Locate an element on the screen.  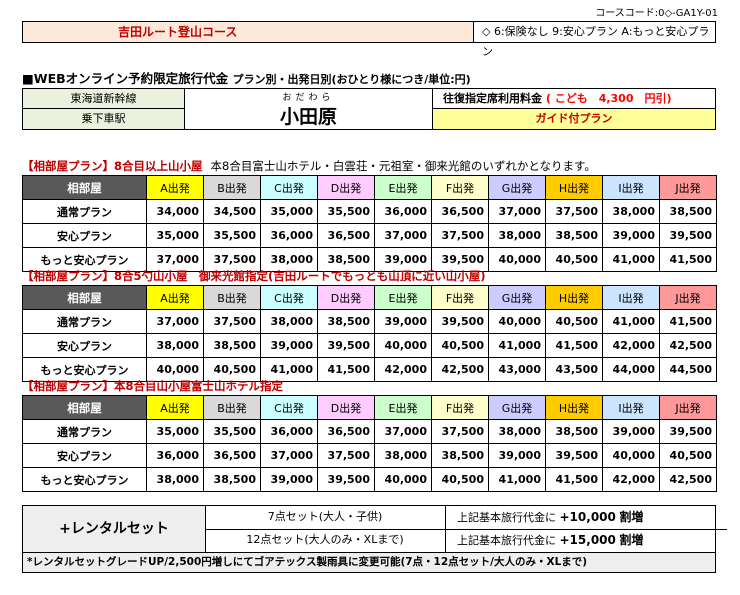
course-name: 吉田ルート登山コース is located at coordinates (248, 32).